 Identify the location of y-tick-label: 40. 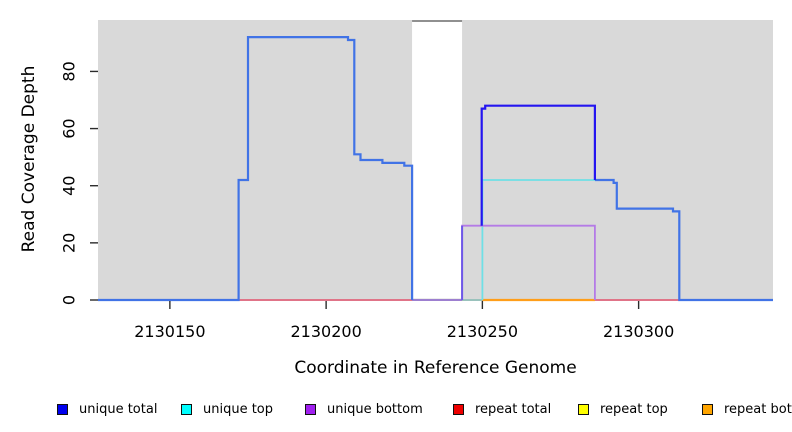
(69, 186).